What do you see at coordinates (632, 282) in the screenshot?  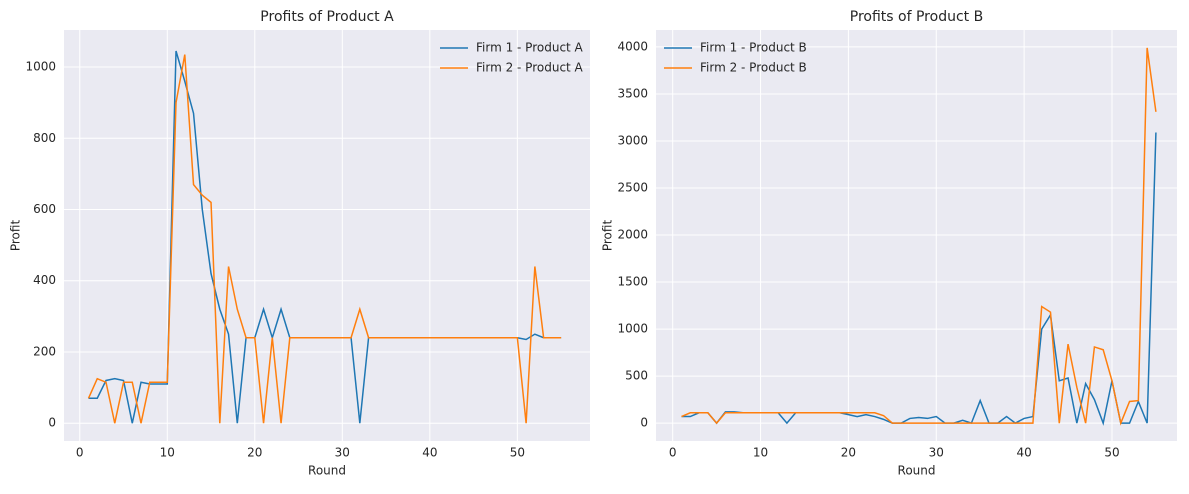 I see `y-tick-label: 1500` at bounding box center [632, 282].